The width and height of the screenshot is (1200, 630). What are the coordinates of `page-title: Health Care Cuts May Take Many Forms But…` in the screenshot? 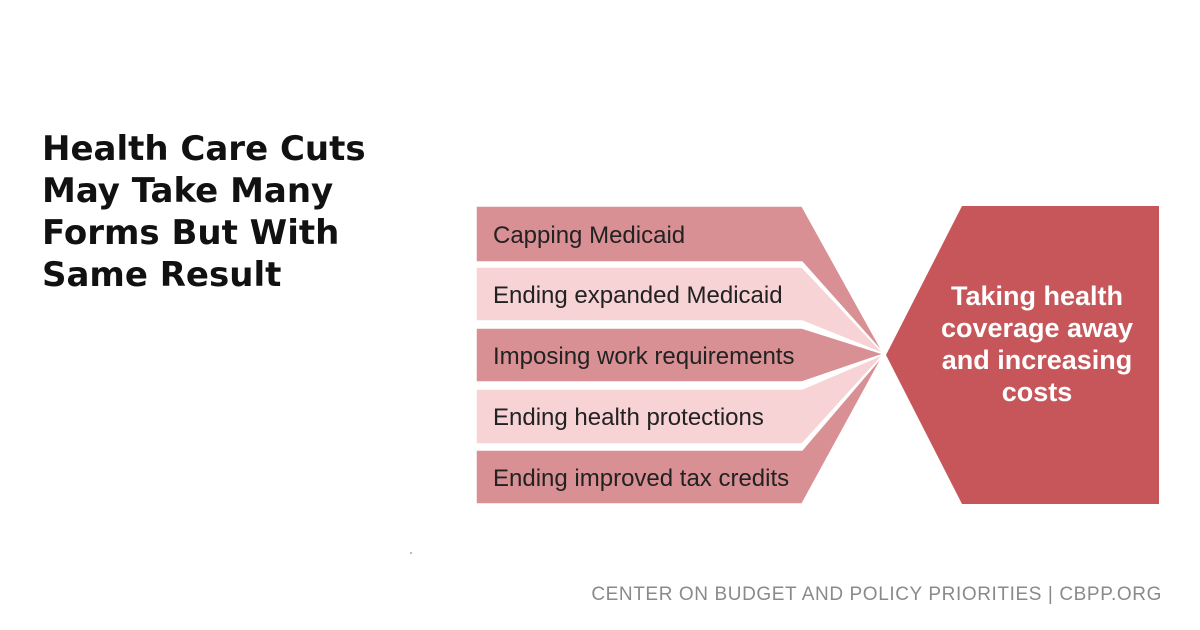 It's located at (204, 212).